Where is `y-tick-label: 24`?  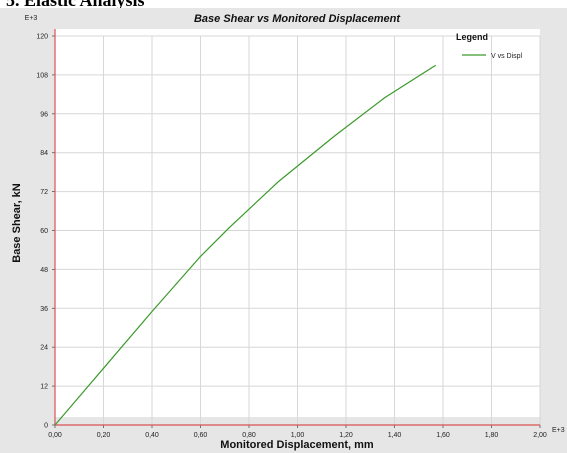 y-tick-label: 24 is located at coordinates (44, 348).